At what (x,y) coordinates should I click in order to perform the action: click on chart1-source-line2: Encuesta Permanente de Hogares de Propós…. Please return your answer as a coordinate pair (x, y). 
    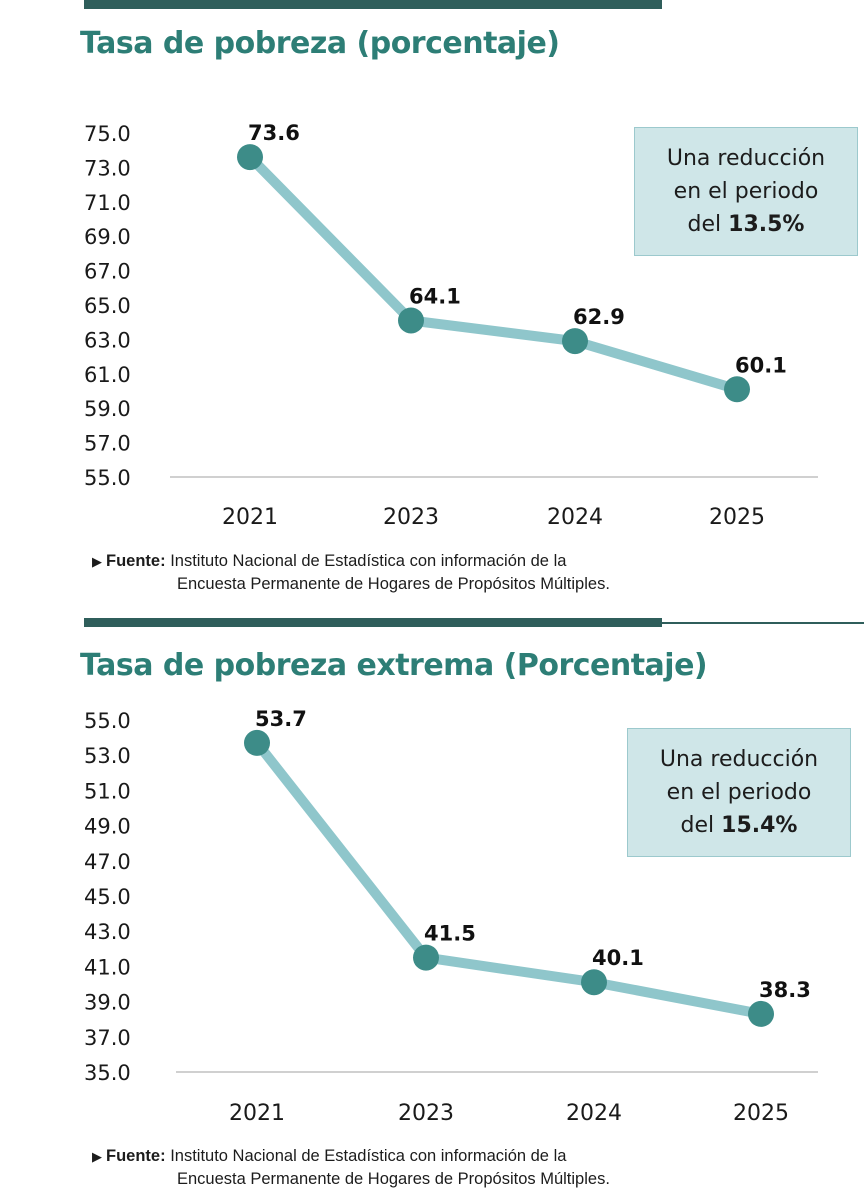
    Looking at the image, I should click on (393, 584).